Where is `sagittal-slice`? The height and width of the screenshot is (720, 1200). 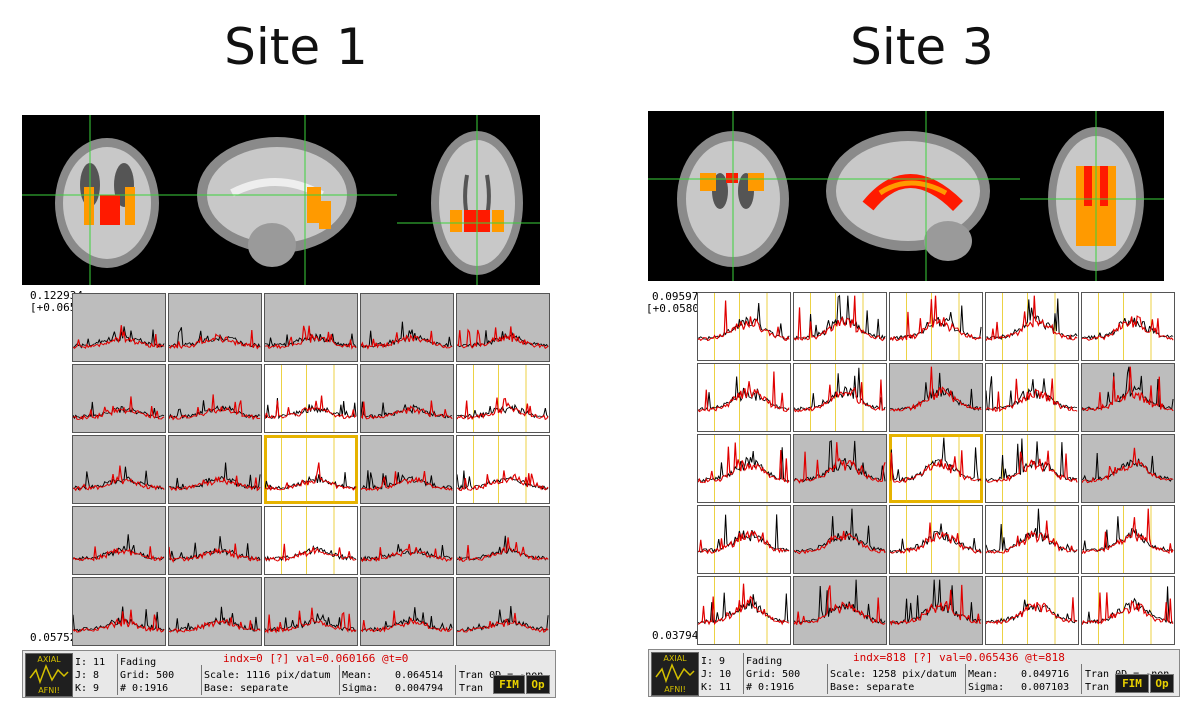
sagittal-slice is located at coordinates (277, 202).